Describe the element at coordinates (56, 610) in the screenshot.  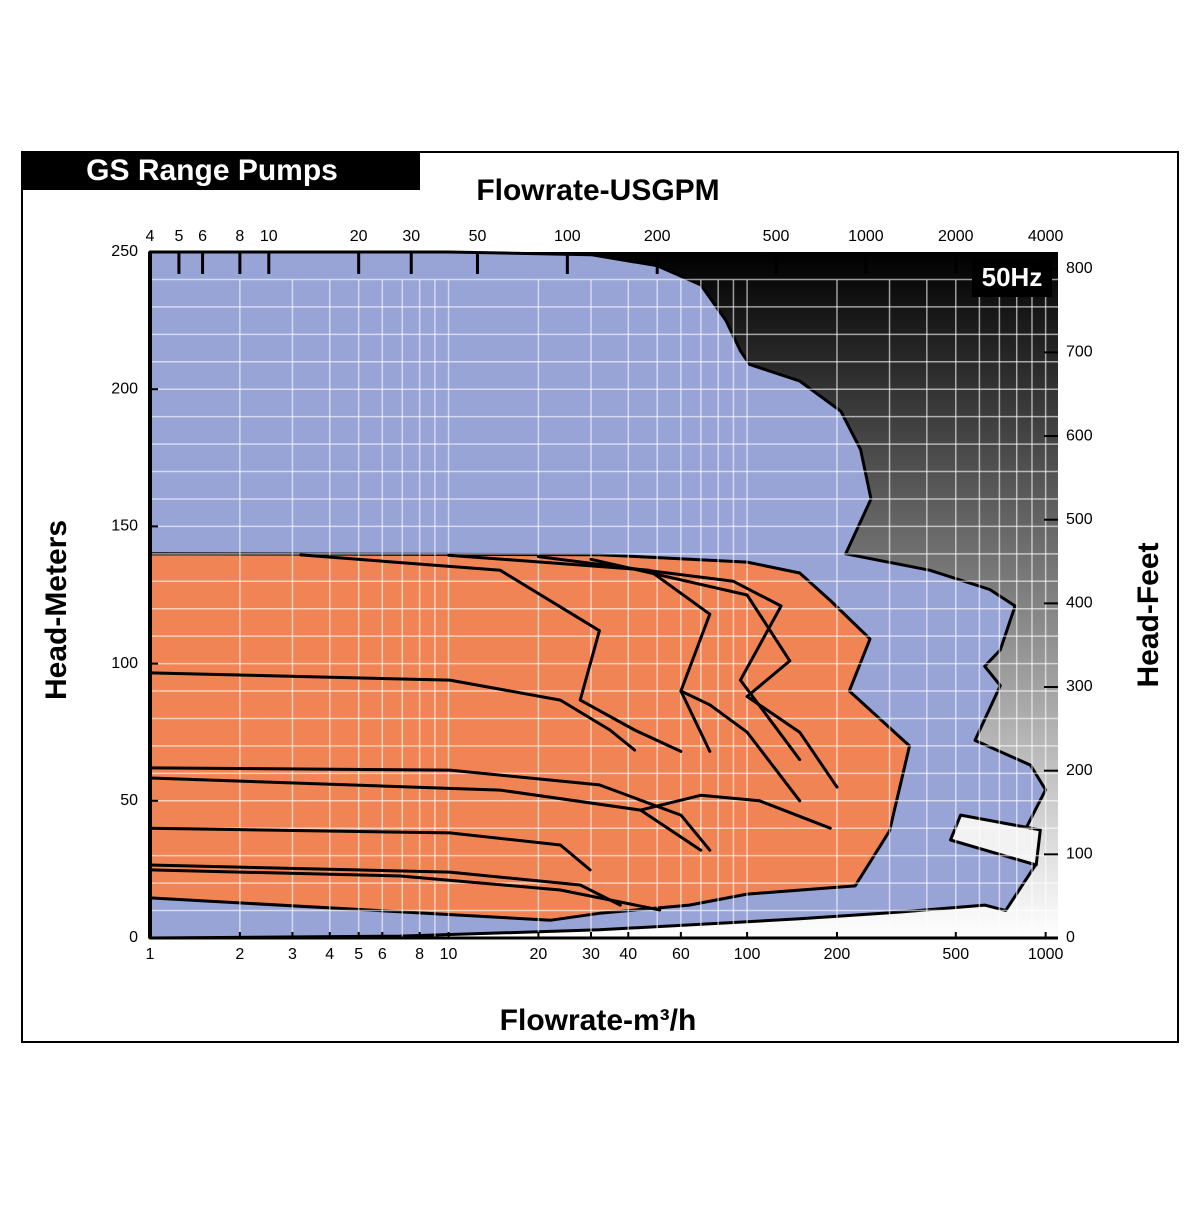
I see `y-axis-title: Head-Meters` at that location.